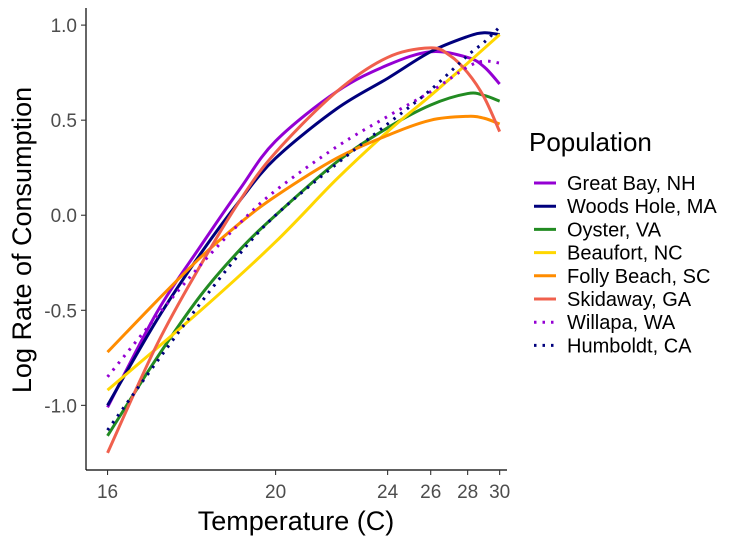  Describe the element at coordinates (296, 521) in the screenshot. I see `x-axis-title: Temperature (C)` at that location.